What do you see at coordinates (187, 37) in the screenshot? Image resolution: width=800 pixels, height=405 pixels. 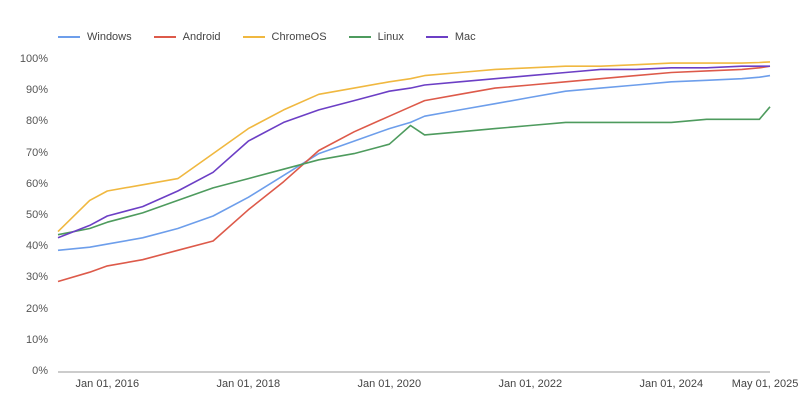 I see `legend-item-android: Android` at bounding box center [187, 37].